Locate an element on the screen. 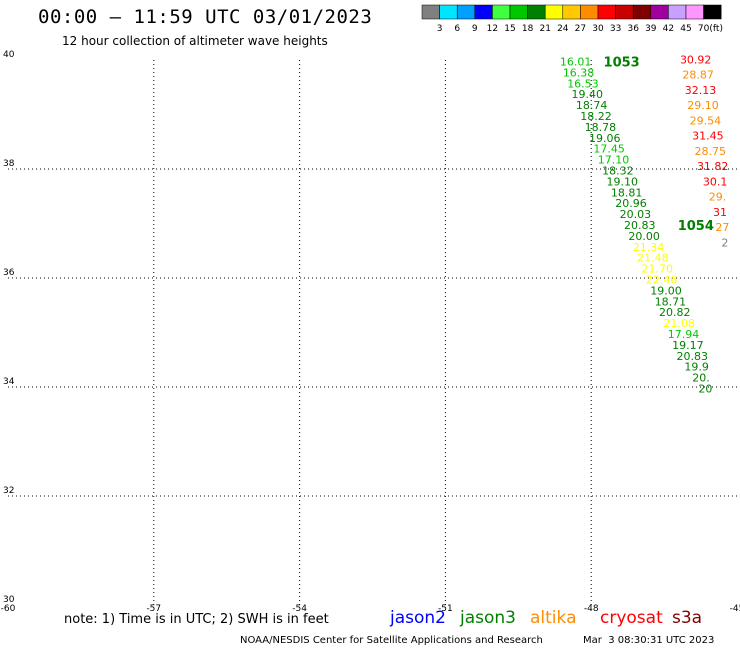  legend-threshold-label: 9 is located at coordinates (475, 29).